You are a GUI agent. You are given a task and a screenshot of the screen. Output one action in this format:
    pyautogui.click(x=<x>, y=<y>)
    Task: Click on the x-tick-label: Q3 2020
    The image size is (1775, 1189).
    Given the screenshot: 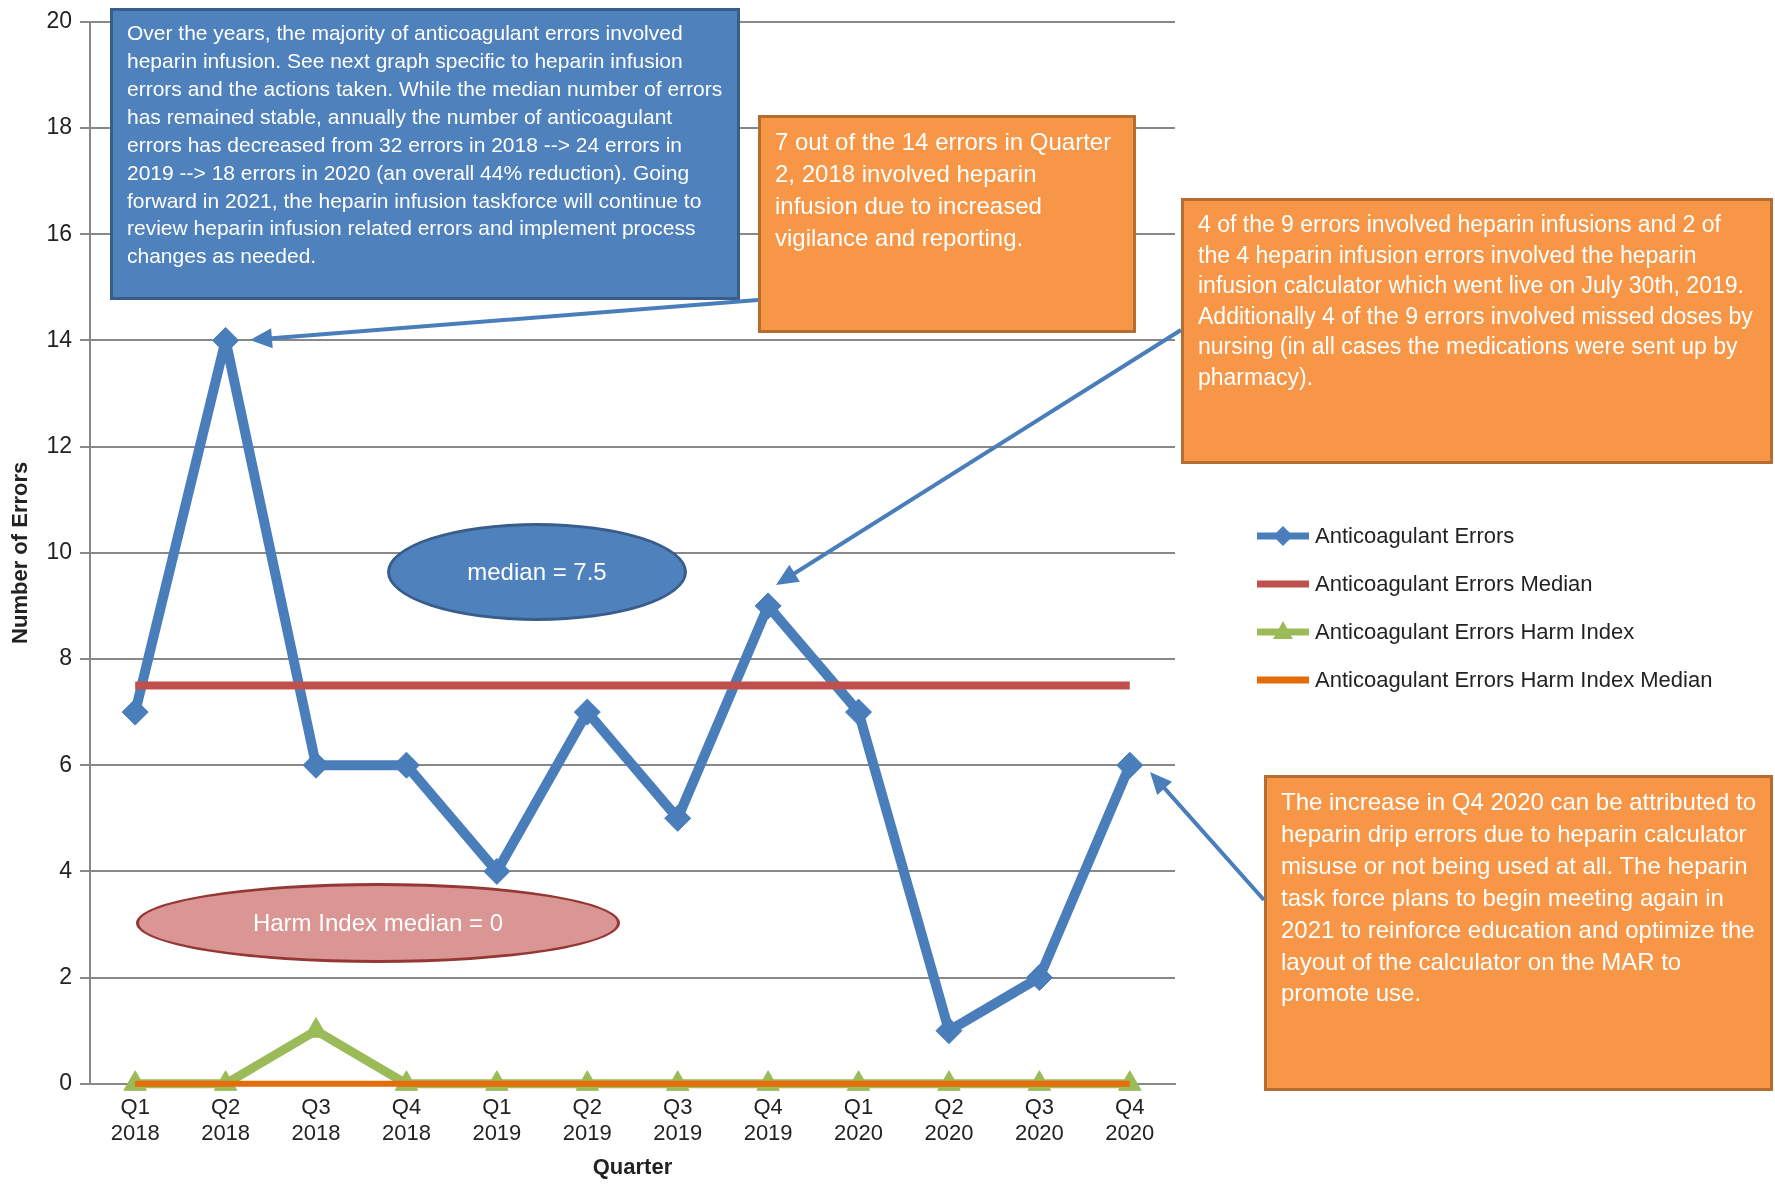 What is the action you would take?
    pyautogui.click(x=1039, y=1120)
    